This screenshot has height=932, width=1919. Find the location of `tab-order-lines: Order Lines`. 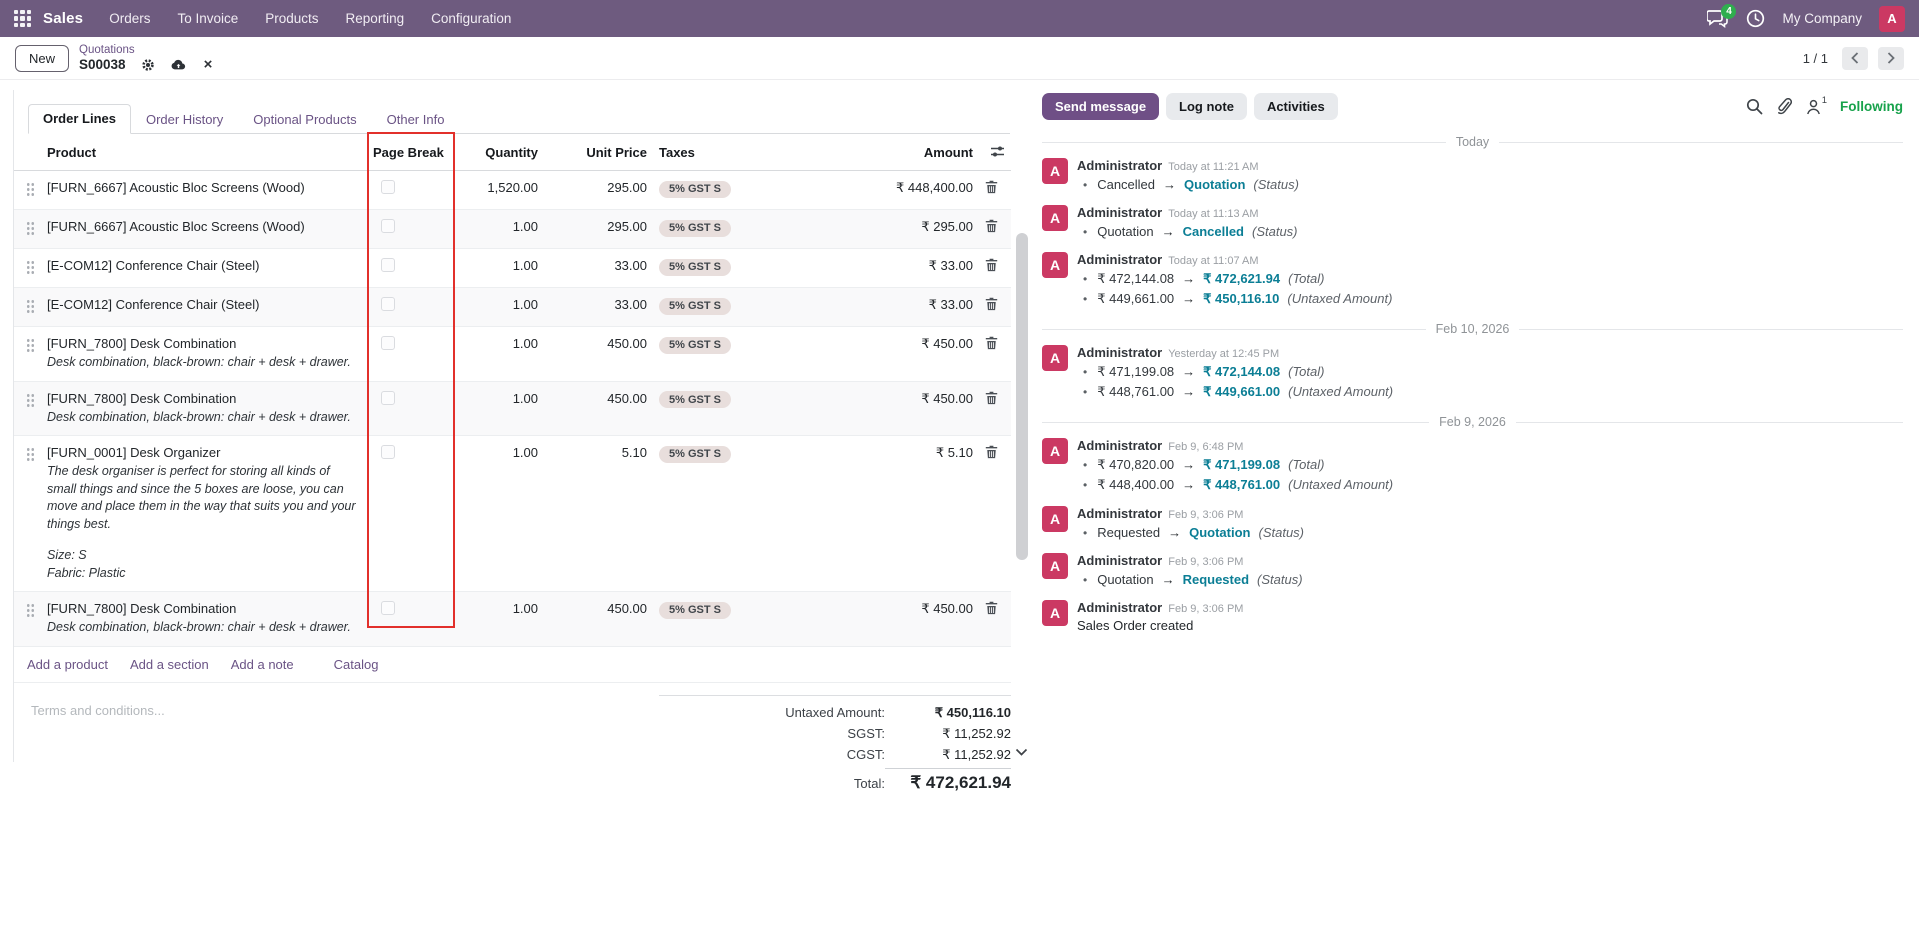

tab-order-lines: Order Lines is located at coordinates (79, 119).